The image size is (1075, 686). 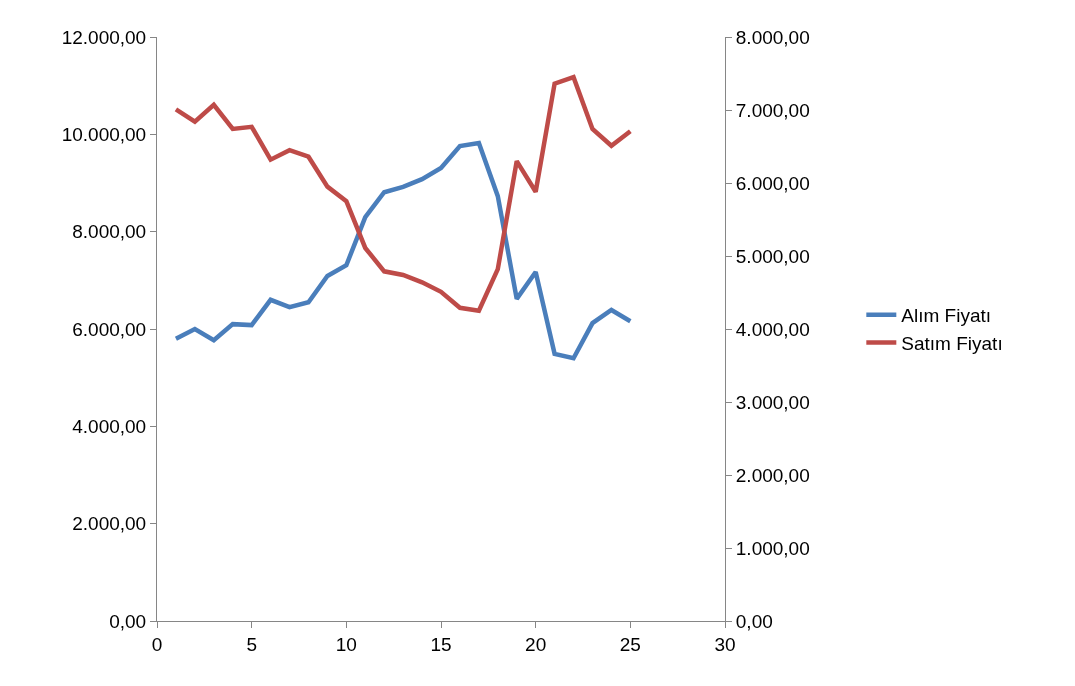 What do you see at coordinates (772, 475) in the screenshot?
I see `y2-tick-label: 2.000,00` at bounding box center [772, 475].